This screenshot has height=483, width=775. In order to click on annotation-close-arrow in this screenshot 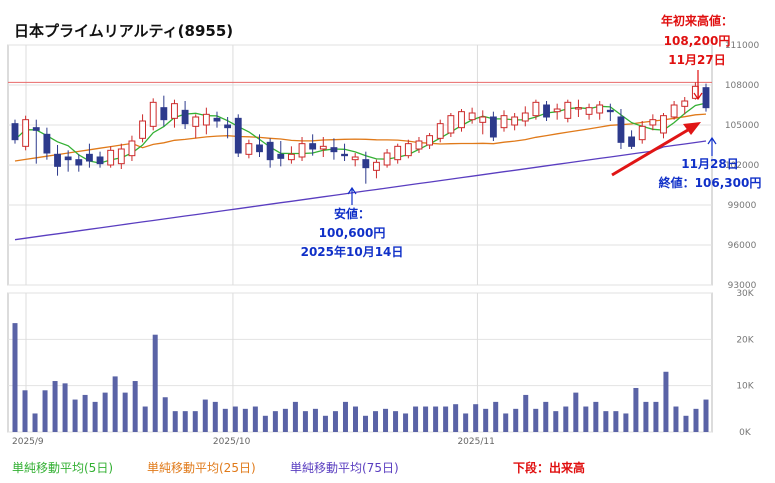, I will do `click(712, 146)`.